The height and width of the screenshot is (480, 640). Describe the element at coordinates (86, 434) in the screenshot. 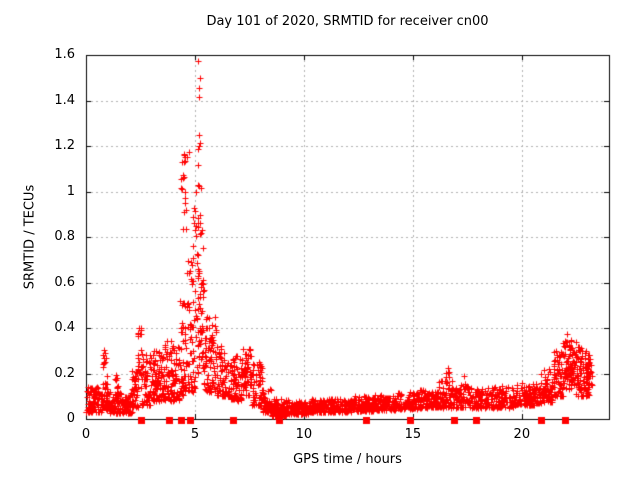

I see `x-tick-label: 0` at that location.